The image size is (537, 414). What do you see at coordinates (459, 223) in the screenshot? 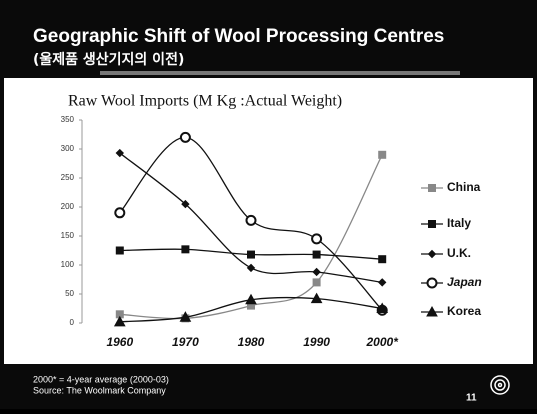
I see `legend-label: Italy` at bounding box center [459, 223].